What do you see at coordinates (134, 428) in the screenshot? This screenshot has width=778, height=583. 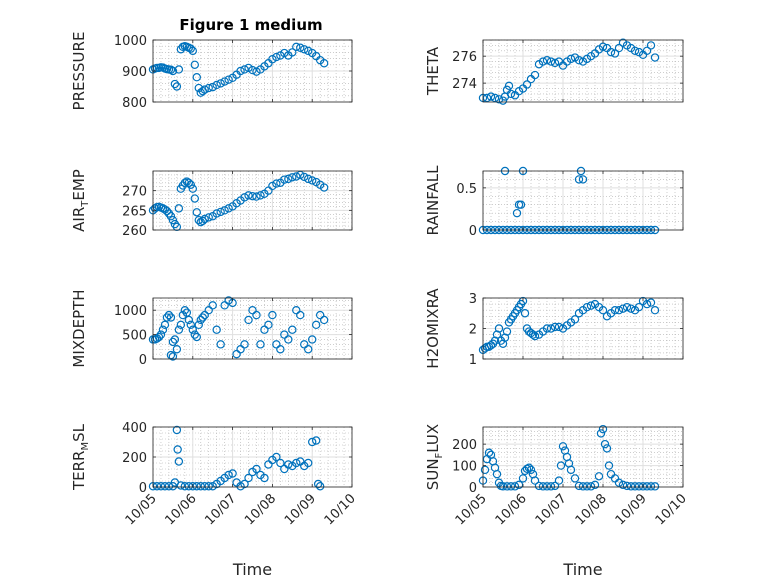 I see `y-tick-label: 400` at bounding box center [134, 428].